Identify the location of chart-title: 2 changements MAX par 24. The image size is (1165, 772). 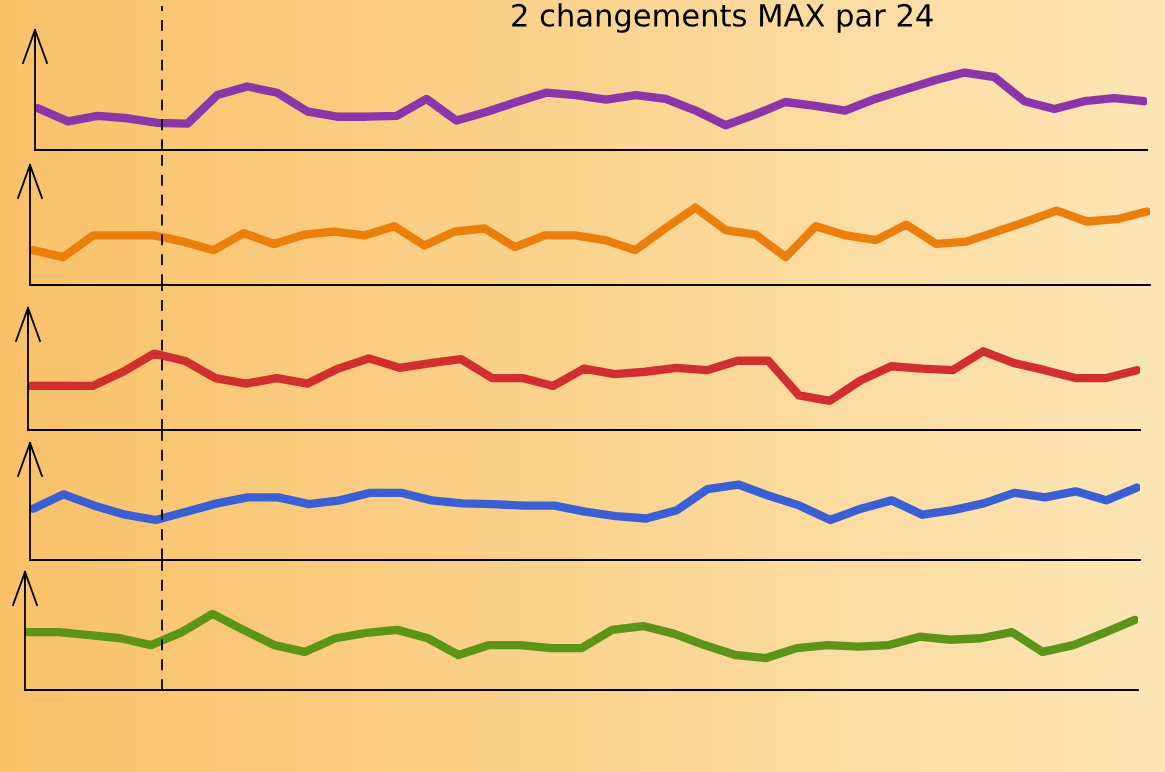
(722, 18).